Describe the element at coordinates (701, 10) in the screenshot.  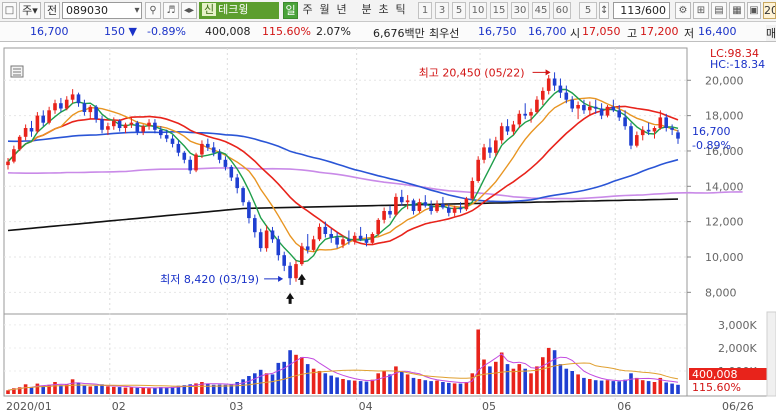
I see `add-indicator-icon: ⊞` at that location.